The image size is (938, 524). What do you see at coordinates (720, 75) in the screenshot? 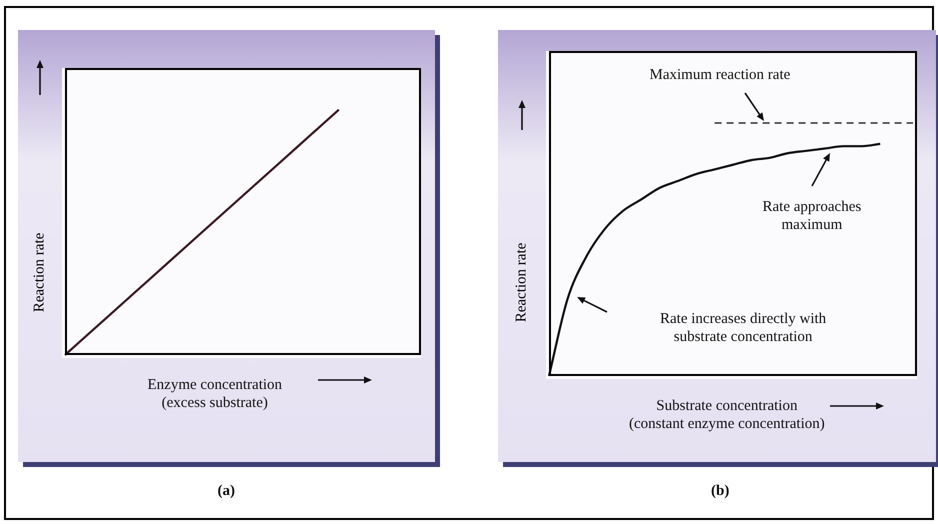
I see `ref-line-label: Maximum reaction rate` at bounding box center [720, 75].